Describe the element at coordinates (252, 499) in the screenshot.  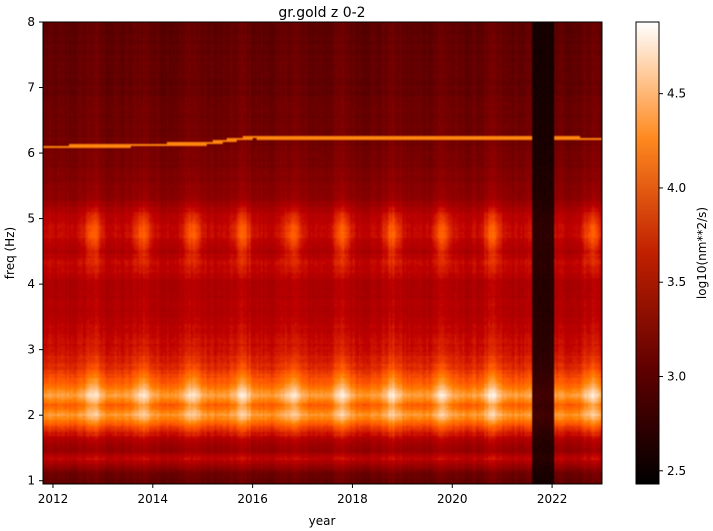
I see `x-tick-label: 2016` at that location.